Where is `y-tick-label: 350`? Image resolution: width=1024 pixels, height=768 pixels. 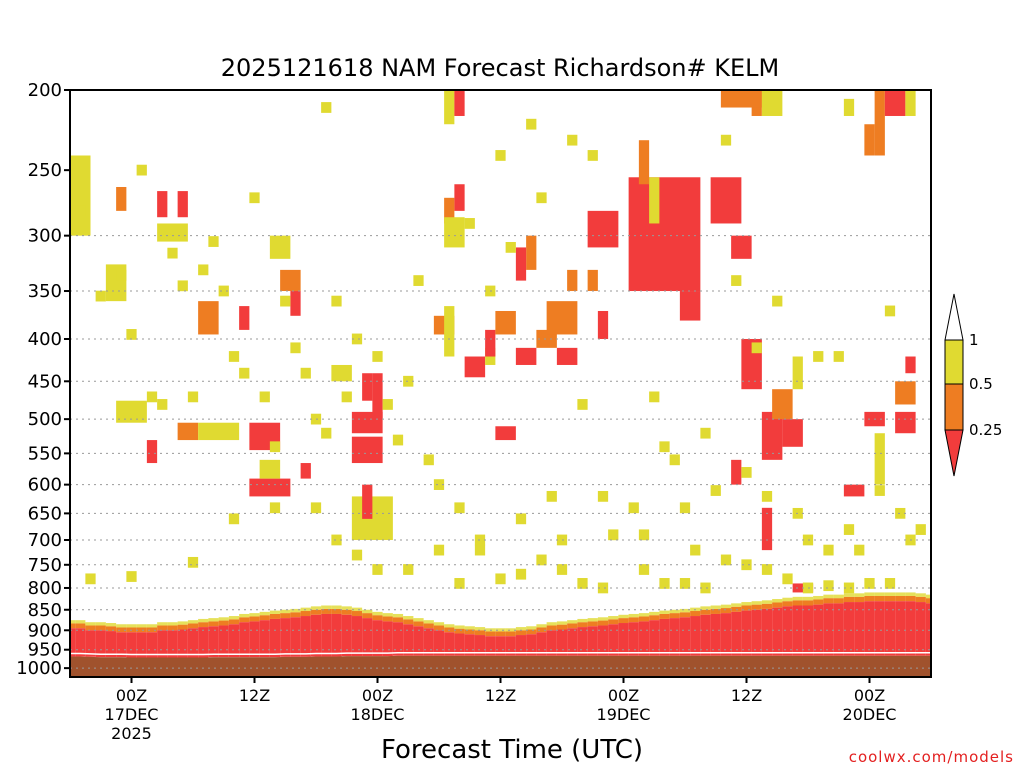
y-tick-label: 350 is located at coordinates (45, 291).